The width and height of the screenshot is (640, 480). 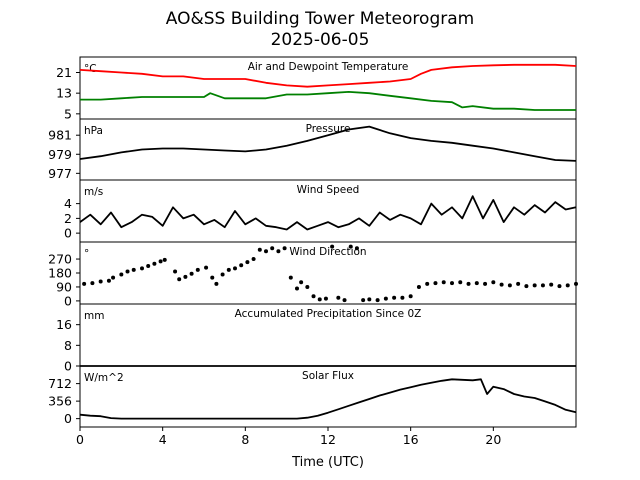 What do you see at coordinates (327, 252) in the screenshot?
I see `panel-title: Wind Direction` at bounding box center [327, 252].